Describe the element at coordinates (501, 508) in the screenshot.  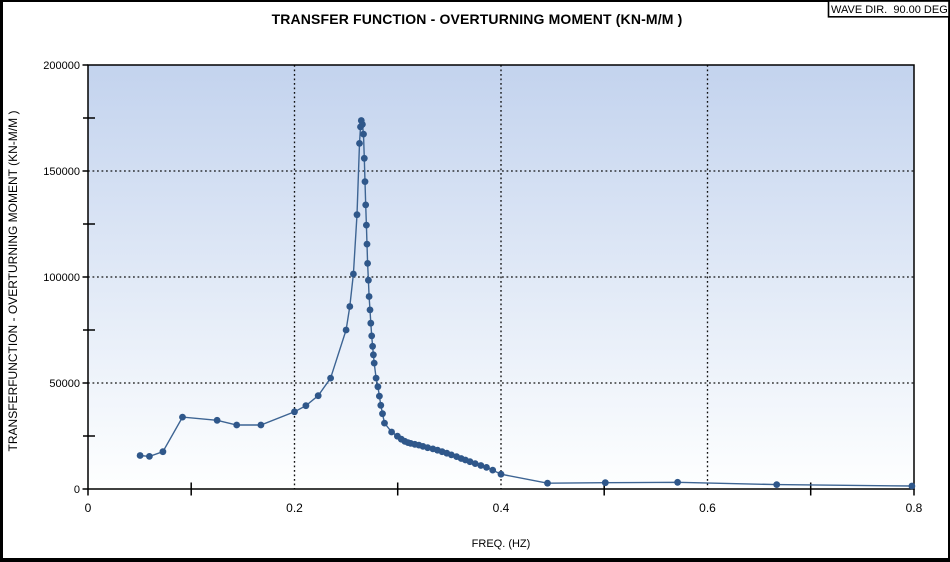
I see `svg-text: 0.4` at that location.